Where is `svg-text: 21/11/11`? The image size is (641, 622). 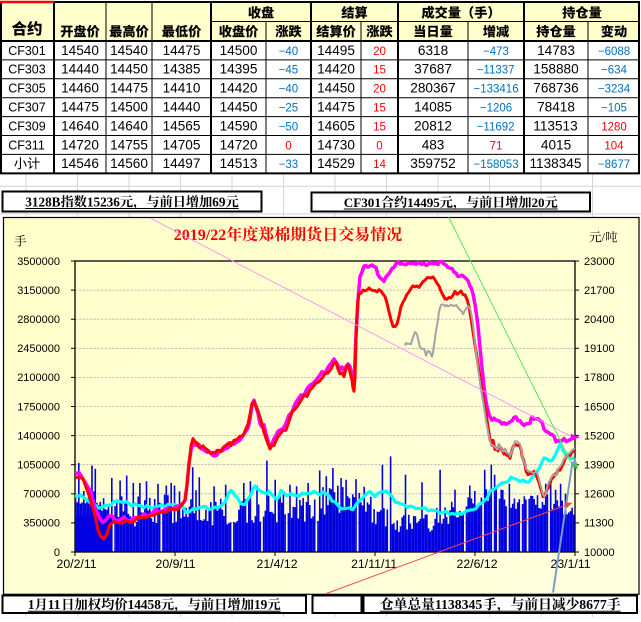 svg-text: 21/11/11 is located at coordinates (374, 564).